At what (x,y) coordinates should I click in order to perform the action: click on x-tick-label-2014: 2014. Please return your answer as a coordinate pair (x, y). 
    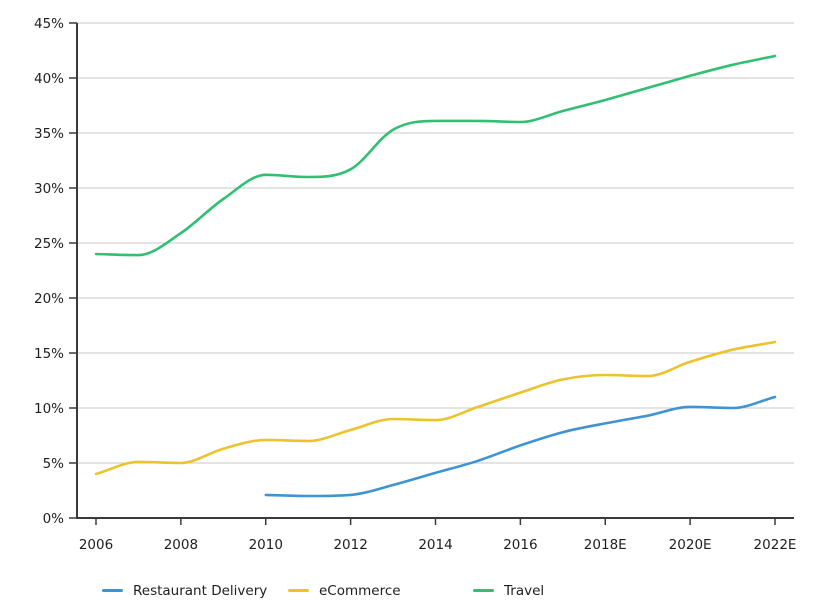
    Looking at the image, I should click on (435, 545).